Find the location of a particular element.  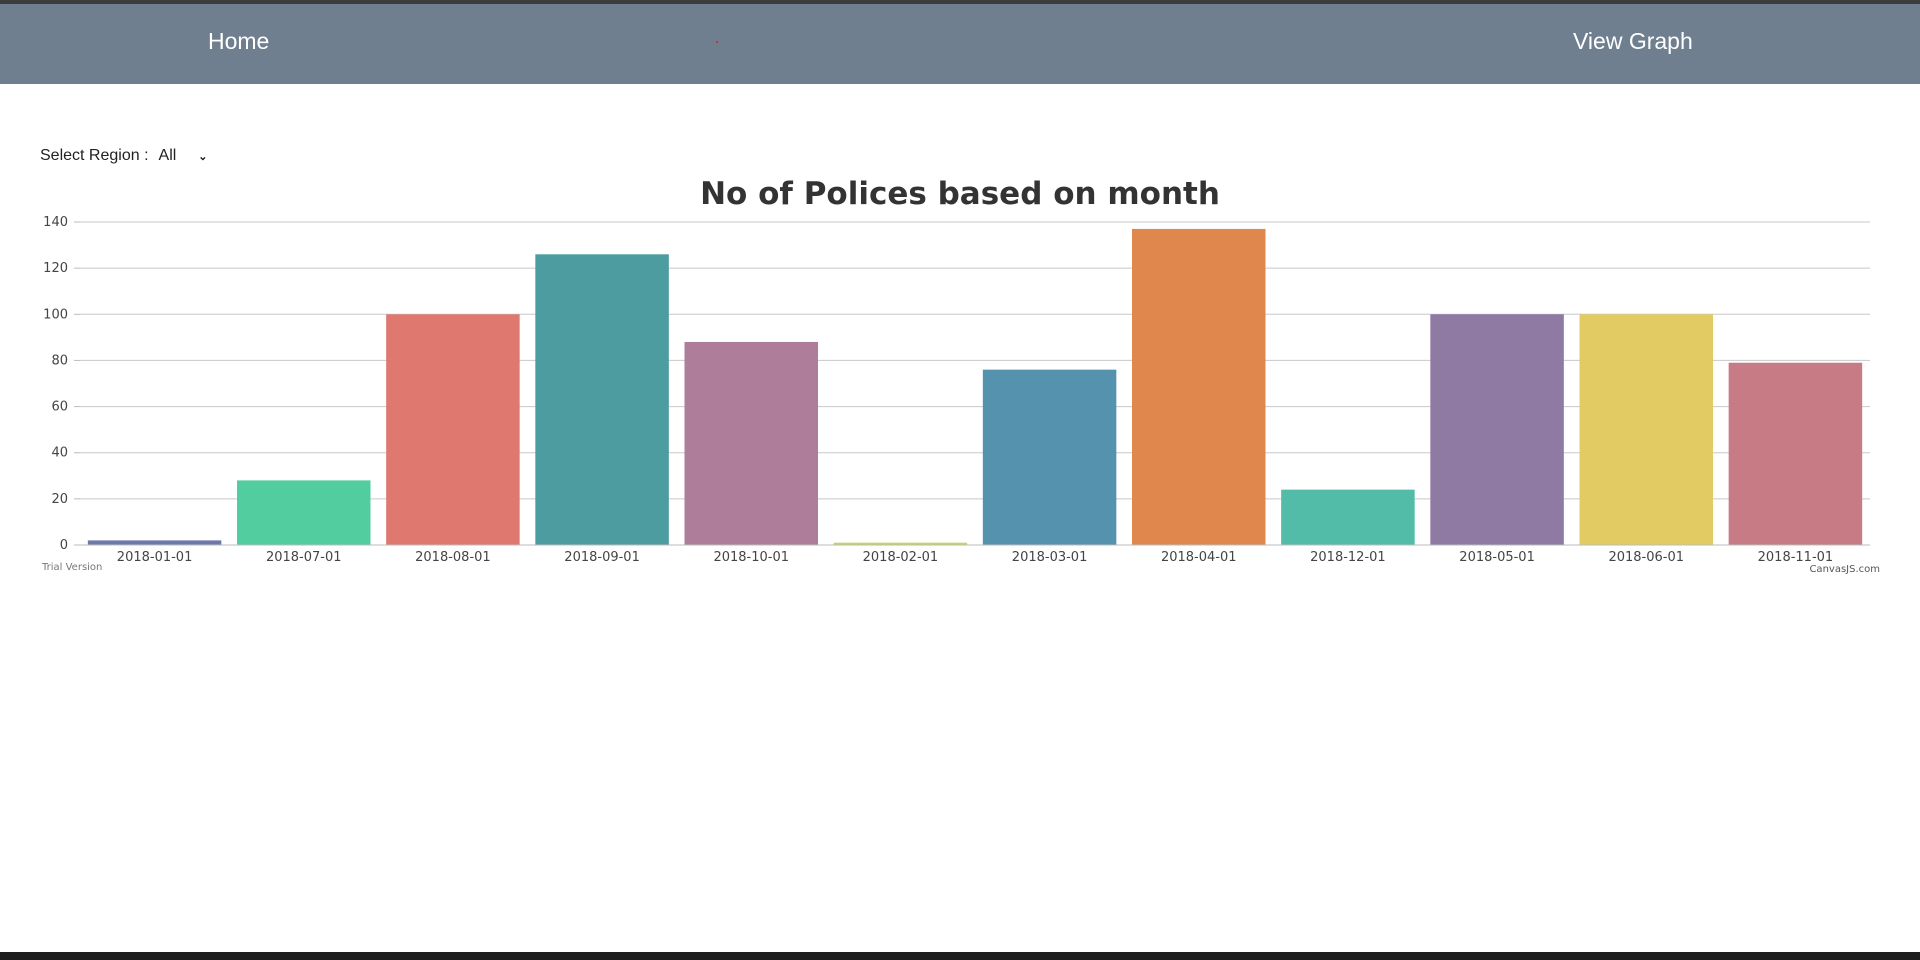

x-tick-label: 2018-04-01 is located at coordinates (1199, 557).